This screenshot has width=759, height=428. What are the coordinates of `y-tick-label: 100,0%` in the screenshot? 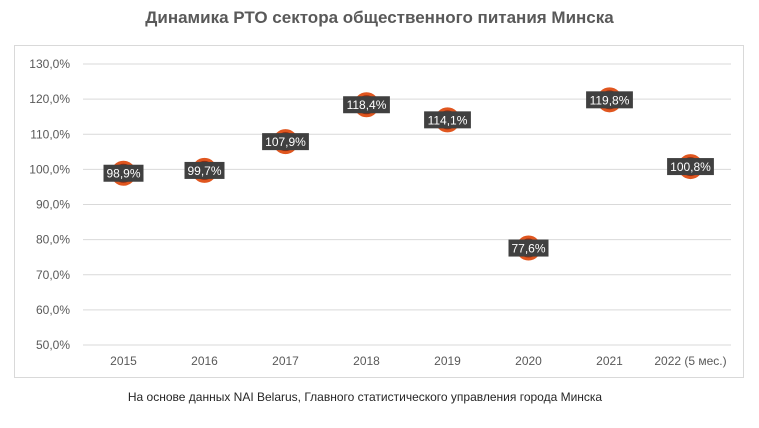 It's located at (49, 169).